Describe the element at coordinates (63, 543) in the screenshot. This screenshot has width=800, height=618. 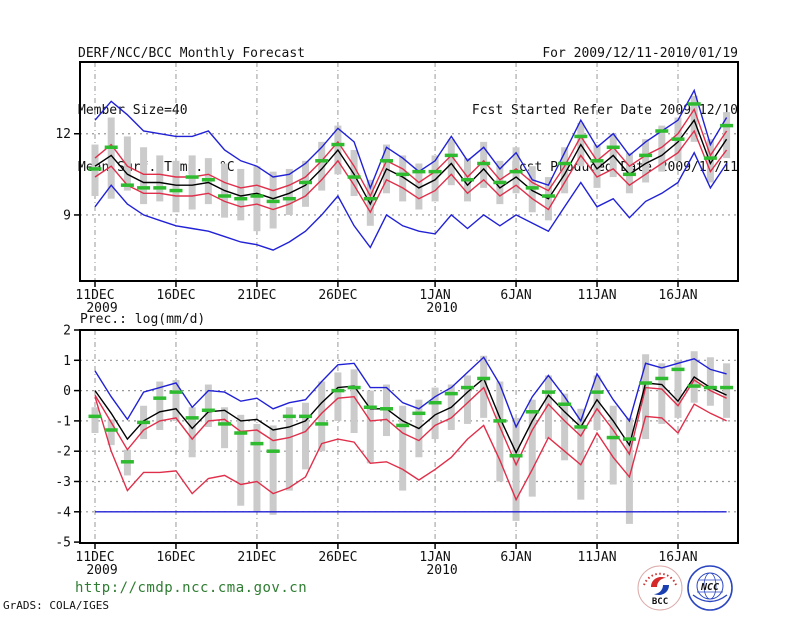
I see `y-tick-label: -5` at that location.